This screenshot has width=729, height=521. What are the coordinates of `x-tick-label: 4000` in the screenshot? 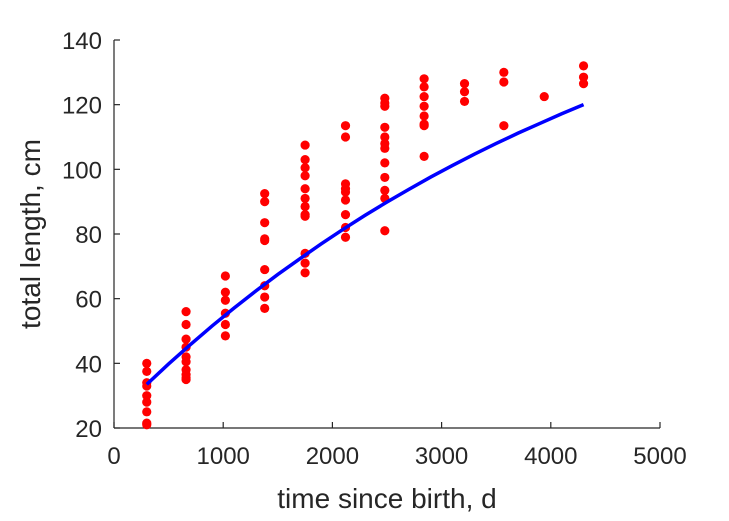 It's located at (550, 456).